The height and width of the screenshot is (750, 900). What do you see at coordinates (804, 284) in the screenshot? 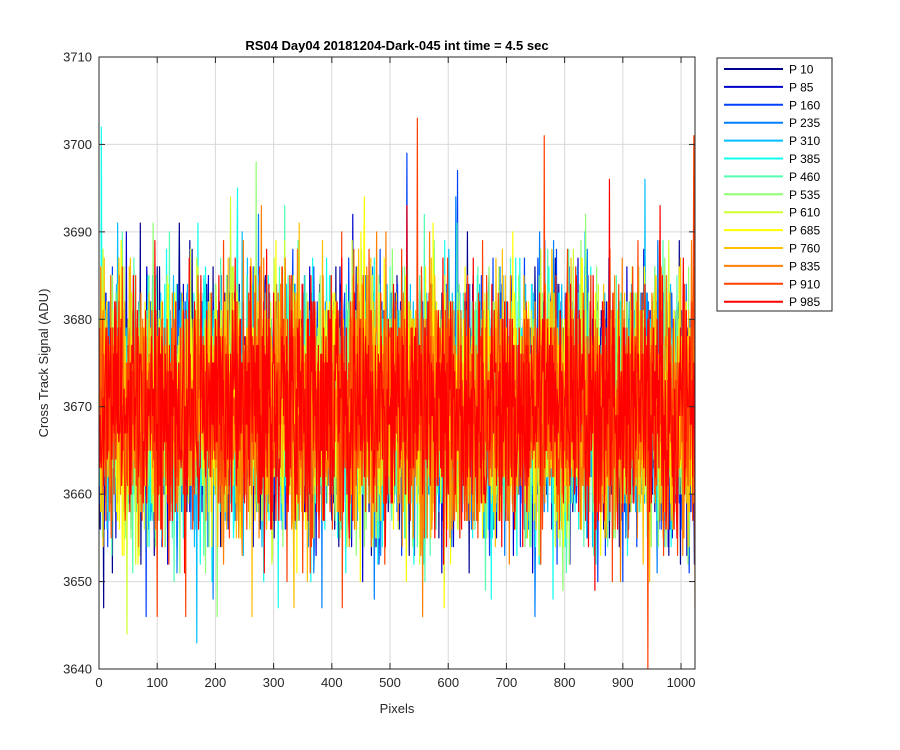
I see `legend-label: P 910` at bounding box center [804, 284].